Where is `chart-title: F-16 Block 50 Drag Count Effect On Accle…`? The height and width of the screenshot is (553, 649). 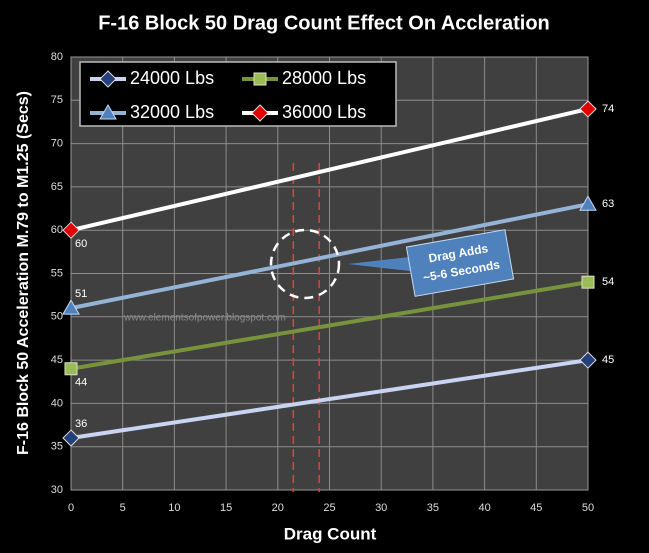
chart-title: F-16 Block 50 Drag Count Effect On Accle… is located at coordinates (324, 23).